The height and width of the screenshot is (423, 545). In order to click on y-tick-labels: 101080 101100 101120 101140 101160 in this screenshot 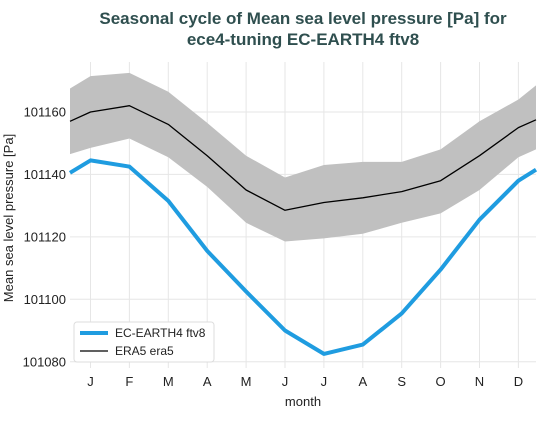, I will do `click(44, 236)`.